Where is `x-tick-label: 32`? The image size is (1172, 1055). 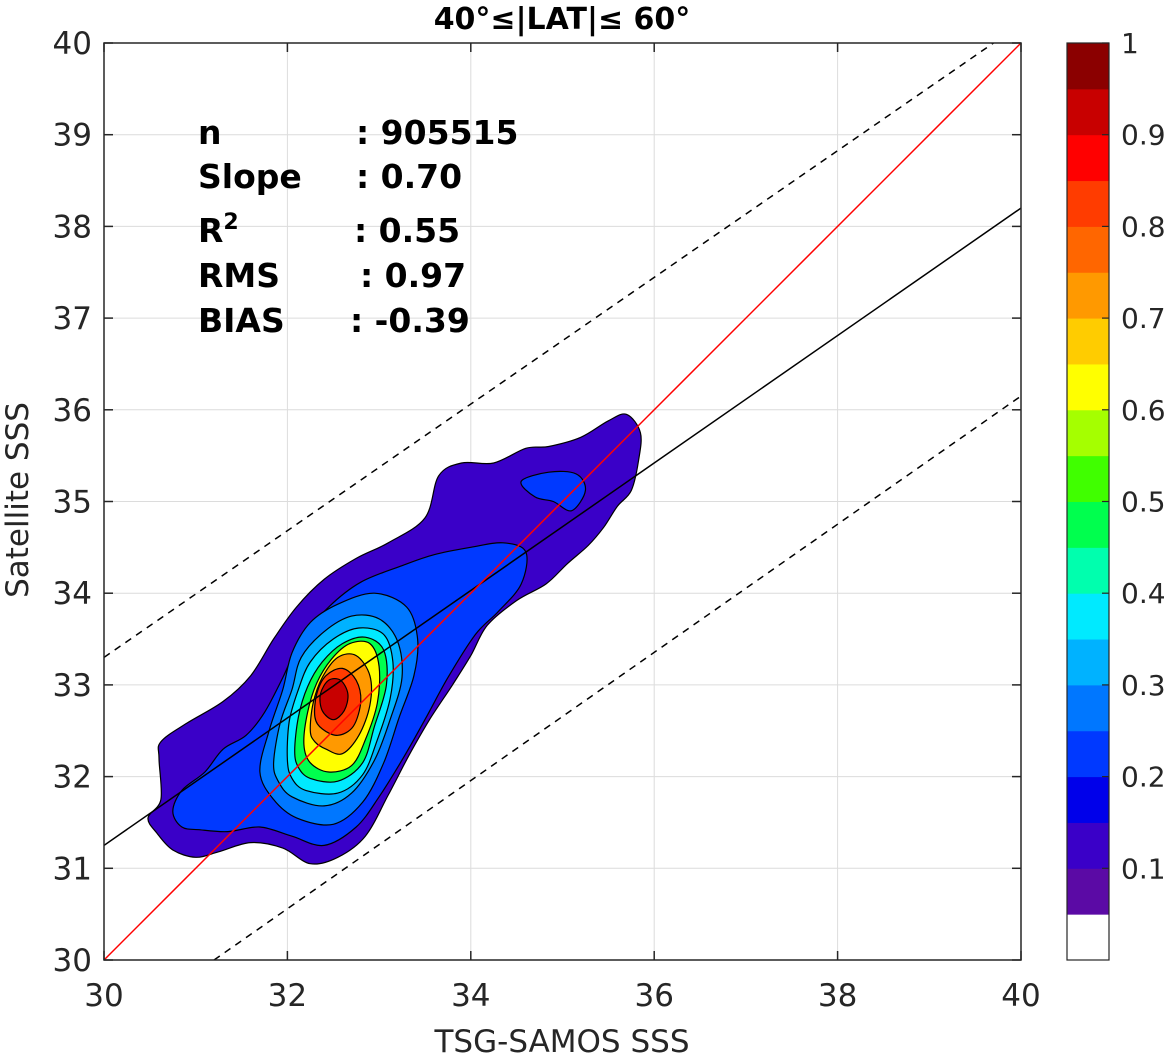
x-tick-label: 32 is located at coordinates (287, 996).